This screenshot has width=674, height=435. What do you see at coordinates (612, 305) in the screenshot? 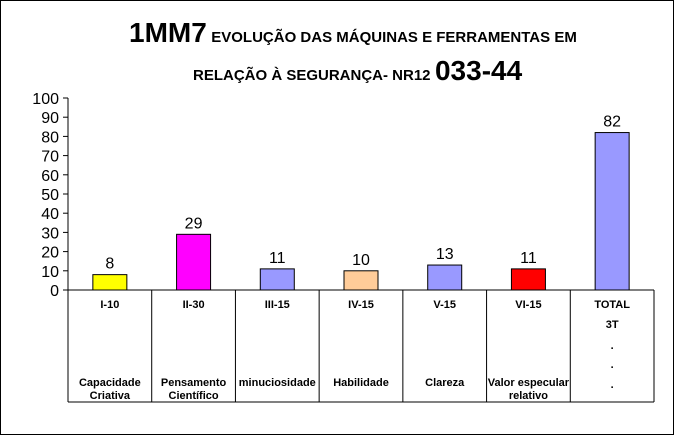
I see `category-code-label: TOTAL` at bounding box center [612, 305].